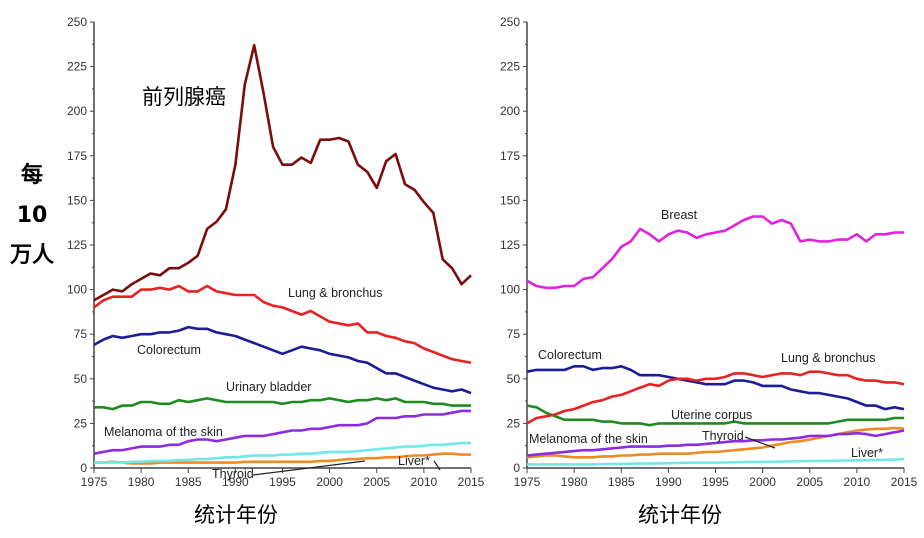 This screenshot has width=924, height=538. What do you see at coordinates (236, 515) in the screenshot?
I see `x-axis-label-left: 统计年份` at bounding box center [236, 515].